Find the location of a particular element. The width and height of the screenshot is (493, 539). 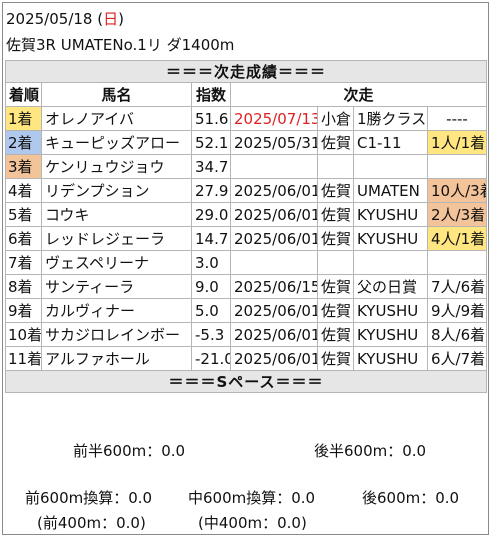

index-cell: 9.0 is located at coordinates (211, 286).